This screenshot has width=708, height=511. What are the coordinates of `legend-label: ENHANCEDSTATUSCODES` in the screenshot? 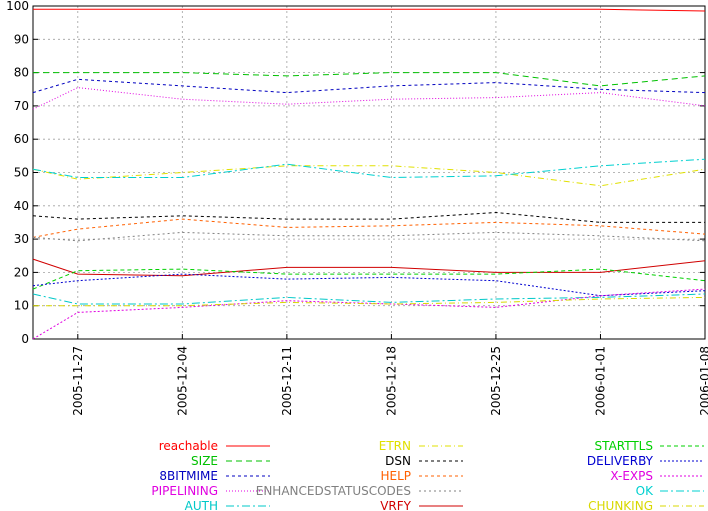 It's located at (333, 491).